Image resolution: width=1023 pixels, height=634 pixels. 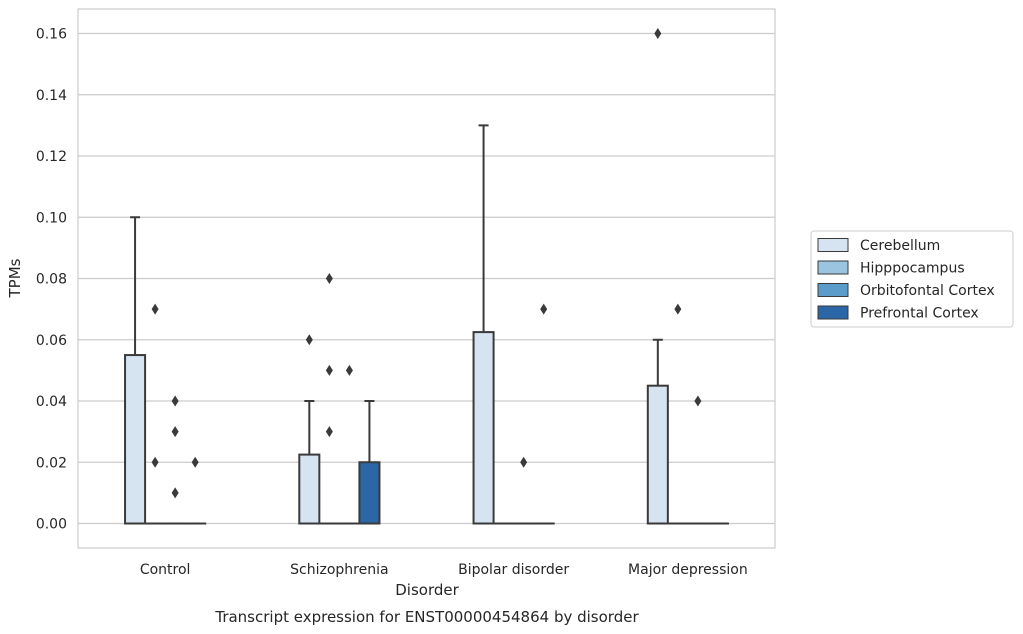 What do you see at coordinates (339, 570) in the screenshot?
I see `x-tick-label: Schizophrenia` at bounding box center [339, 570].